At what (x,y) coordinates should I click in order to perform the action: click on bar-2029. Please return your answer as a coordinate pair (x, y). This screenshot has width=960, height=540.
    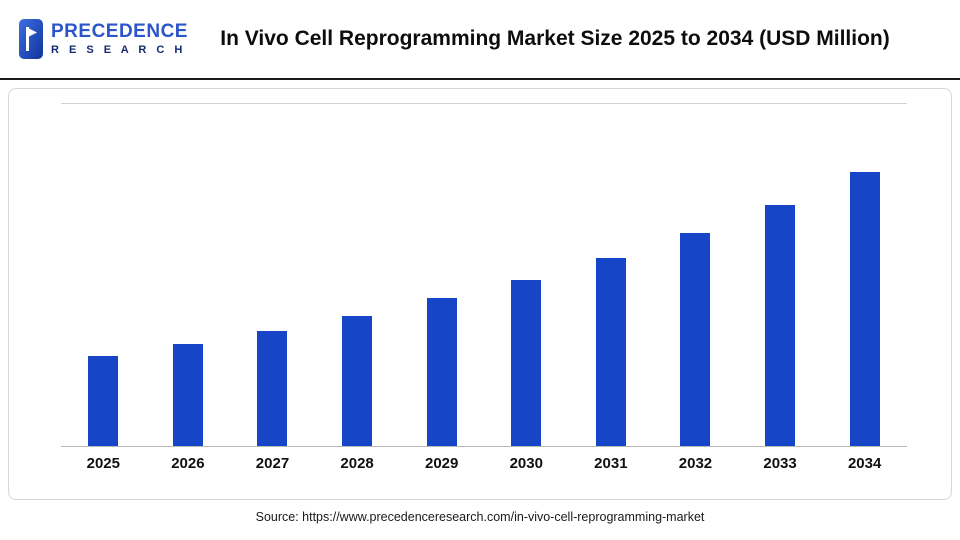
    Looking at the image, I should click on (441, 372).